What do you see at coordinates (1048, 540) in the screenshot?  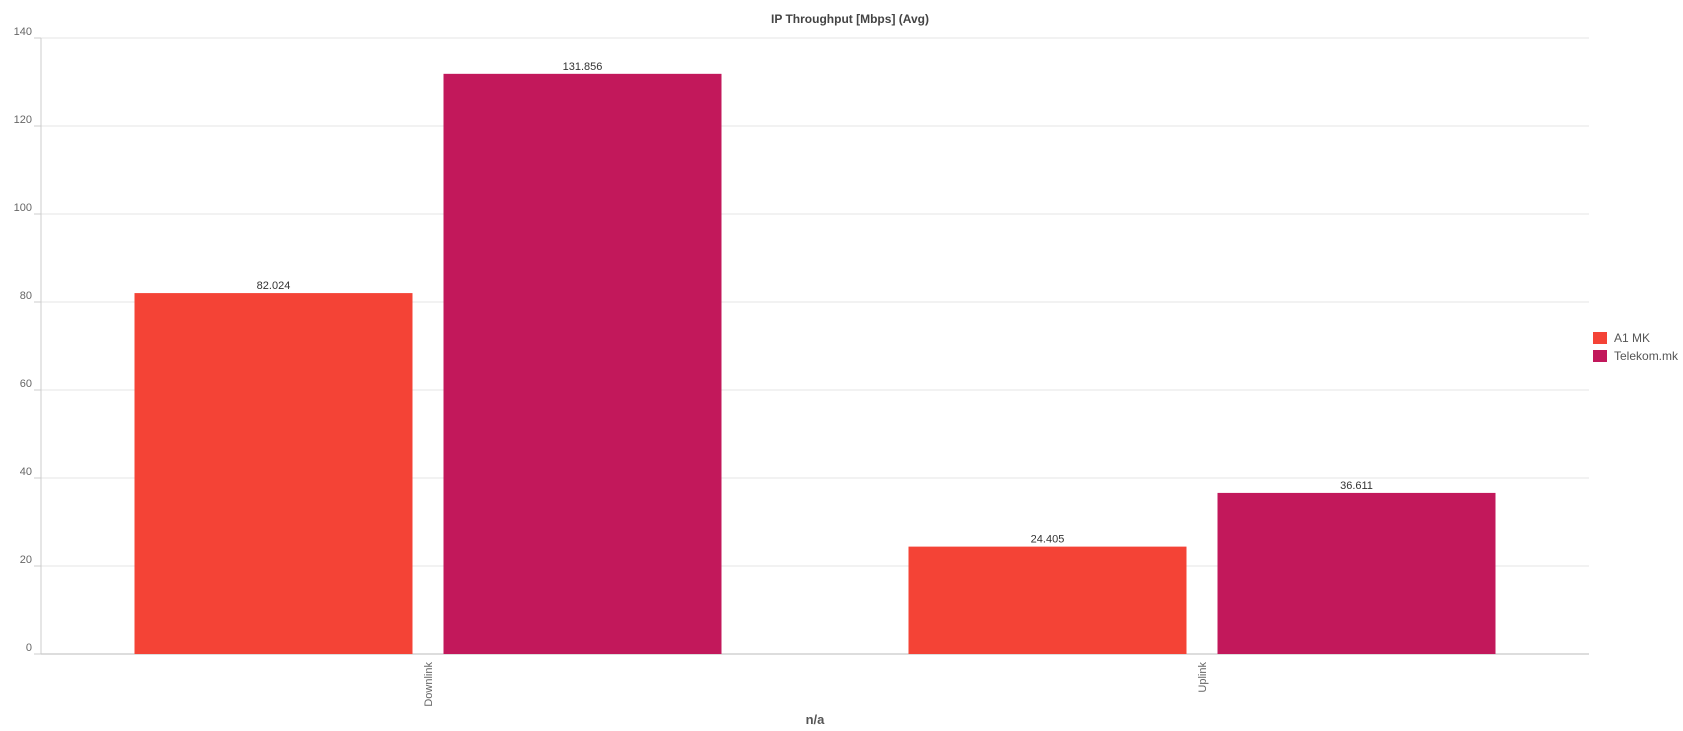 I see `data-label: 24.405` at bounding box center [1048, 540].